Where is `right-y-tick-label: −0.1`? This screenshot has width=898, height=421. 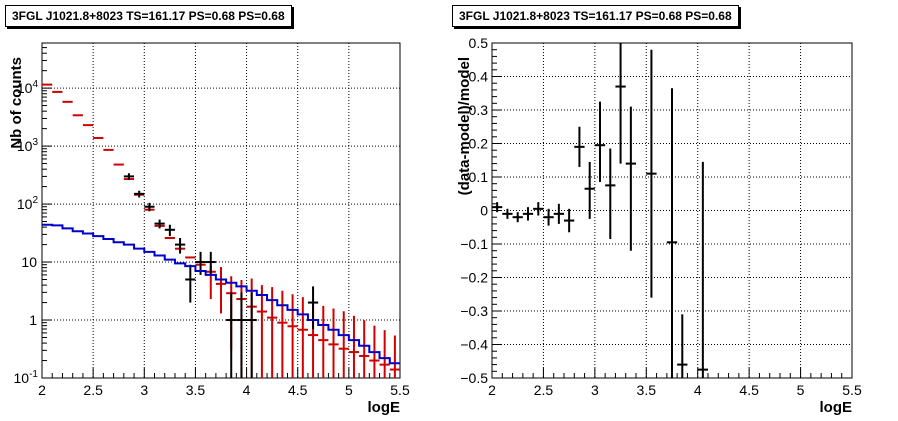
right-y-tick-label: −0.1 is located at coordinates (474, 244).